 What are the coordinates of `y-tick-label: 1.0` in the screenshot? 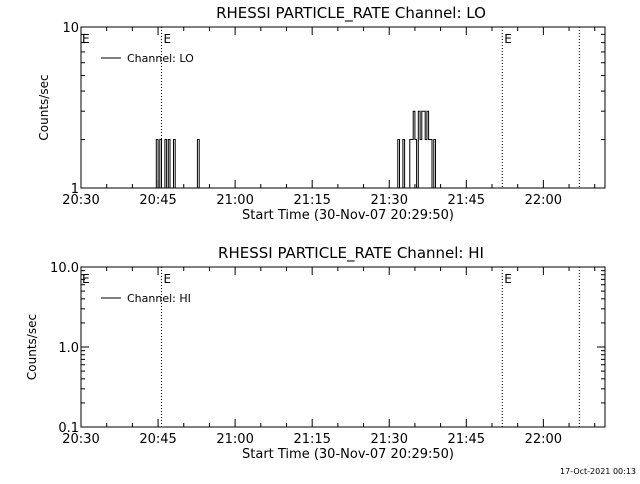 It's located at (68, 348).